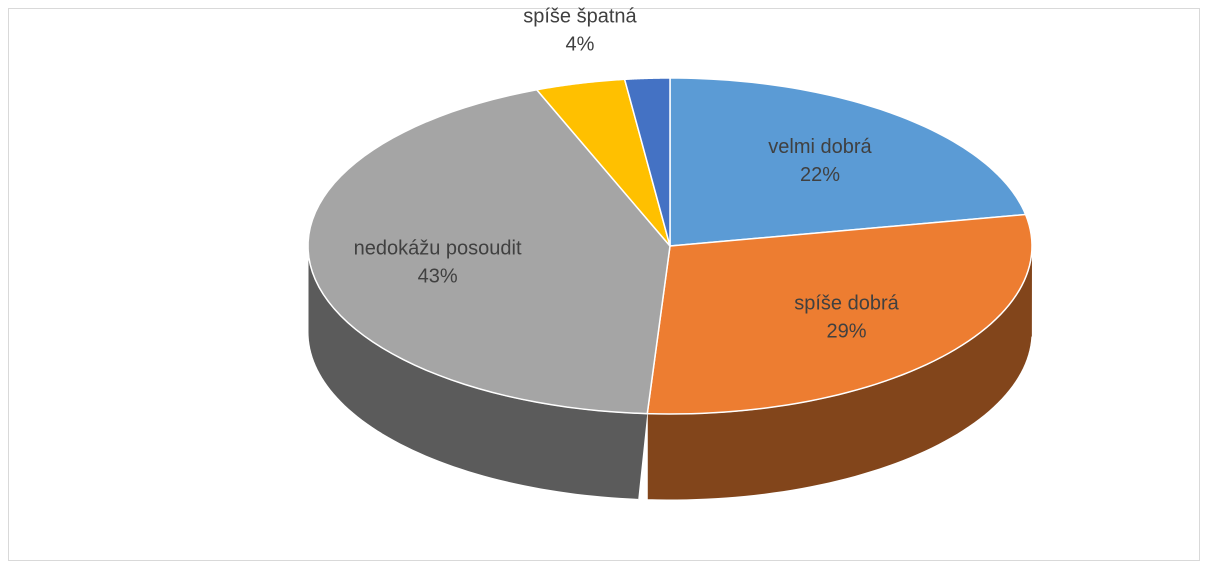  Describe the element at coordinates (580, 45) in the screenshot. I see `slice-value-label: 4%` at that location.